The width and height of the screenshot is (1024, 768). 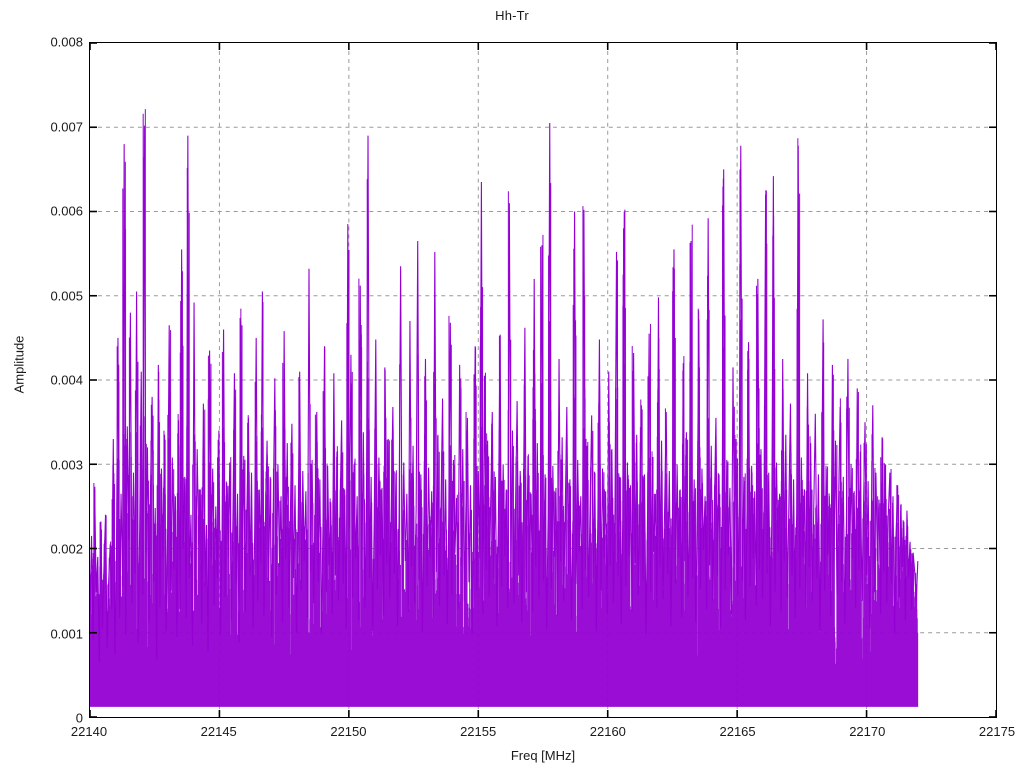 I want to click on y-tick-label: 0.003, so click(x=66, y=464).